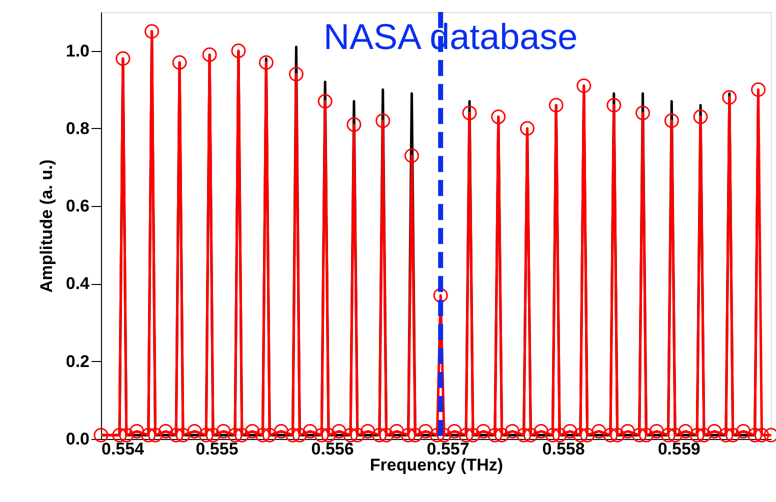 Image resolution: width=776 pixels, height=502 pixels. Describe the element at coordinates (437, 465) in the screenshot. I see `x-axis-title: Frequency (THz)` at that location.